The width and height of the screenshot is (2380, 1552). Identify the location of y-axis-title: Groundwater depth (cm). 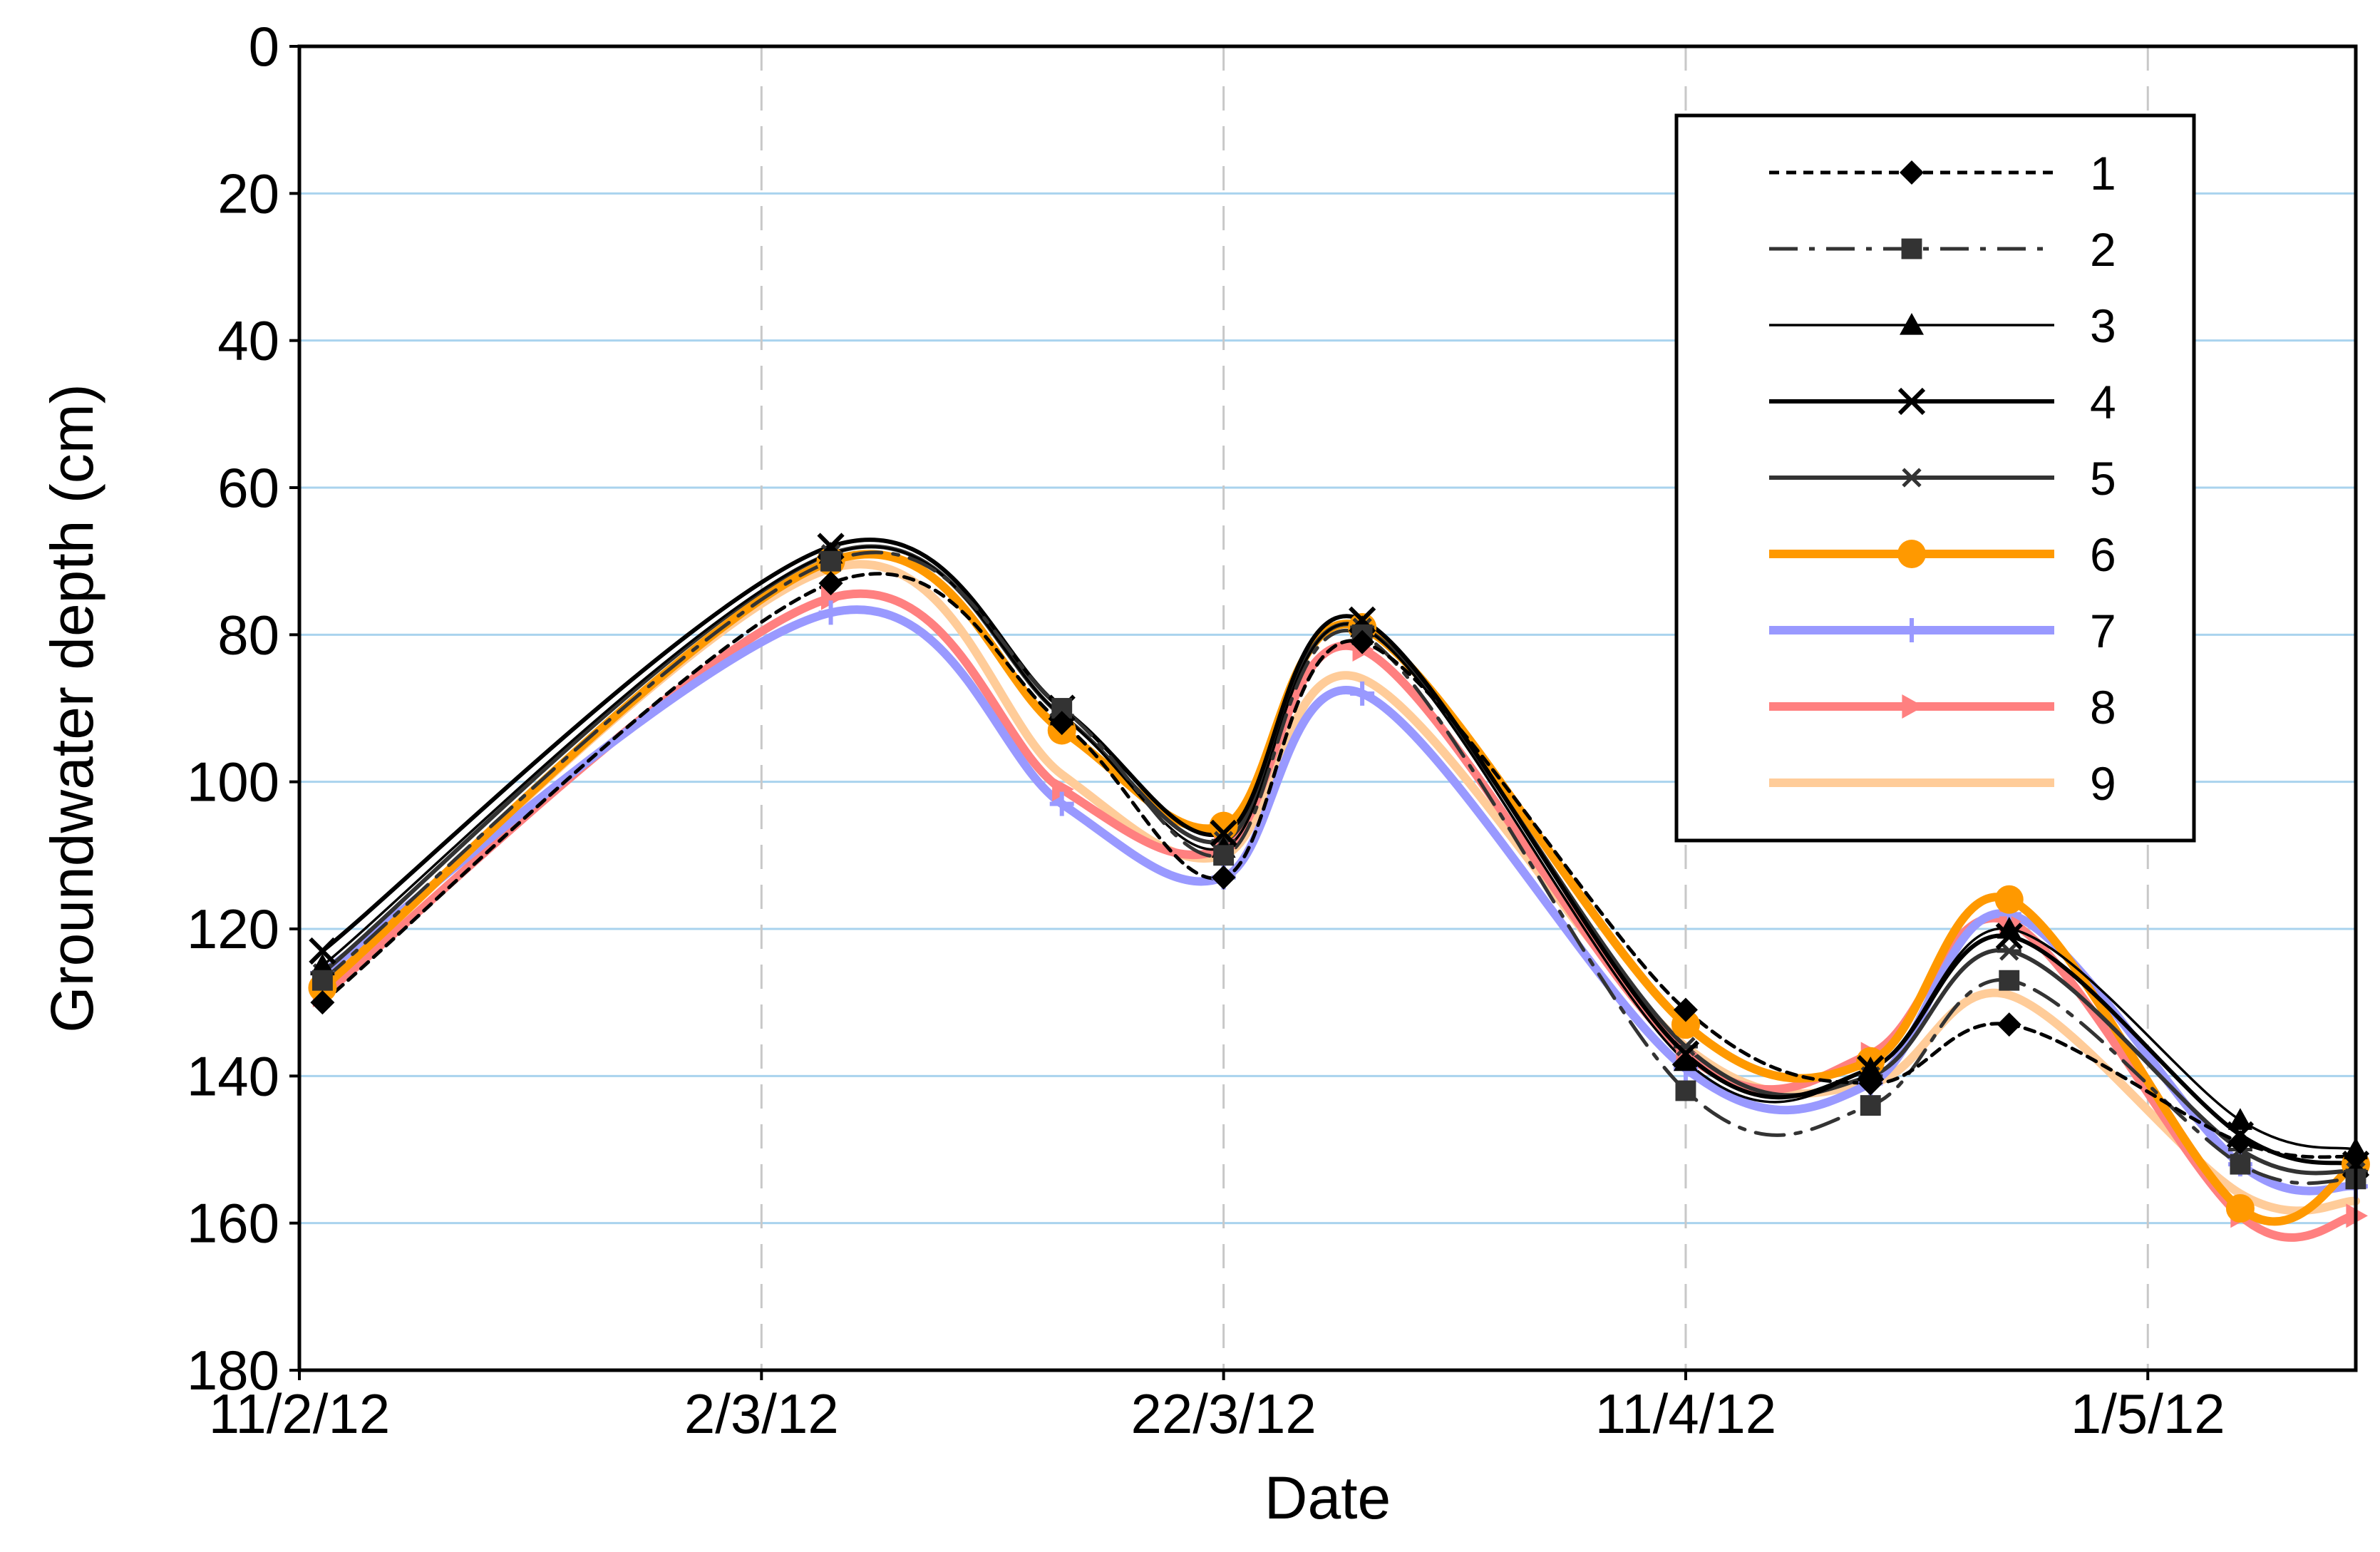
(71, 708).